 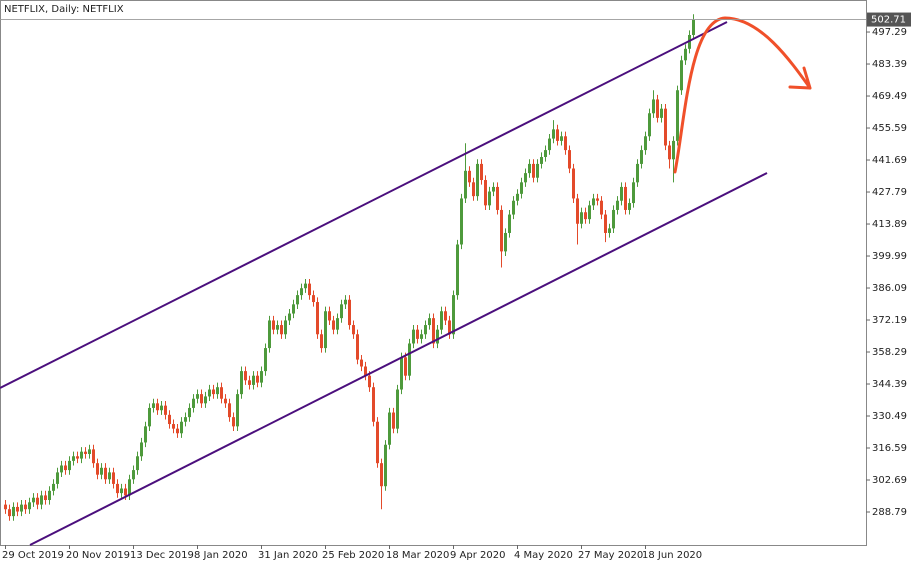 I want to click on last-price-box, so click(x=889, y=19).